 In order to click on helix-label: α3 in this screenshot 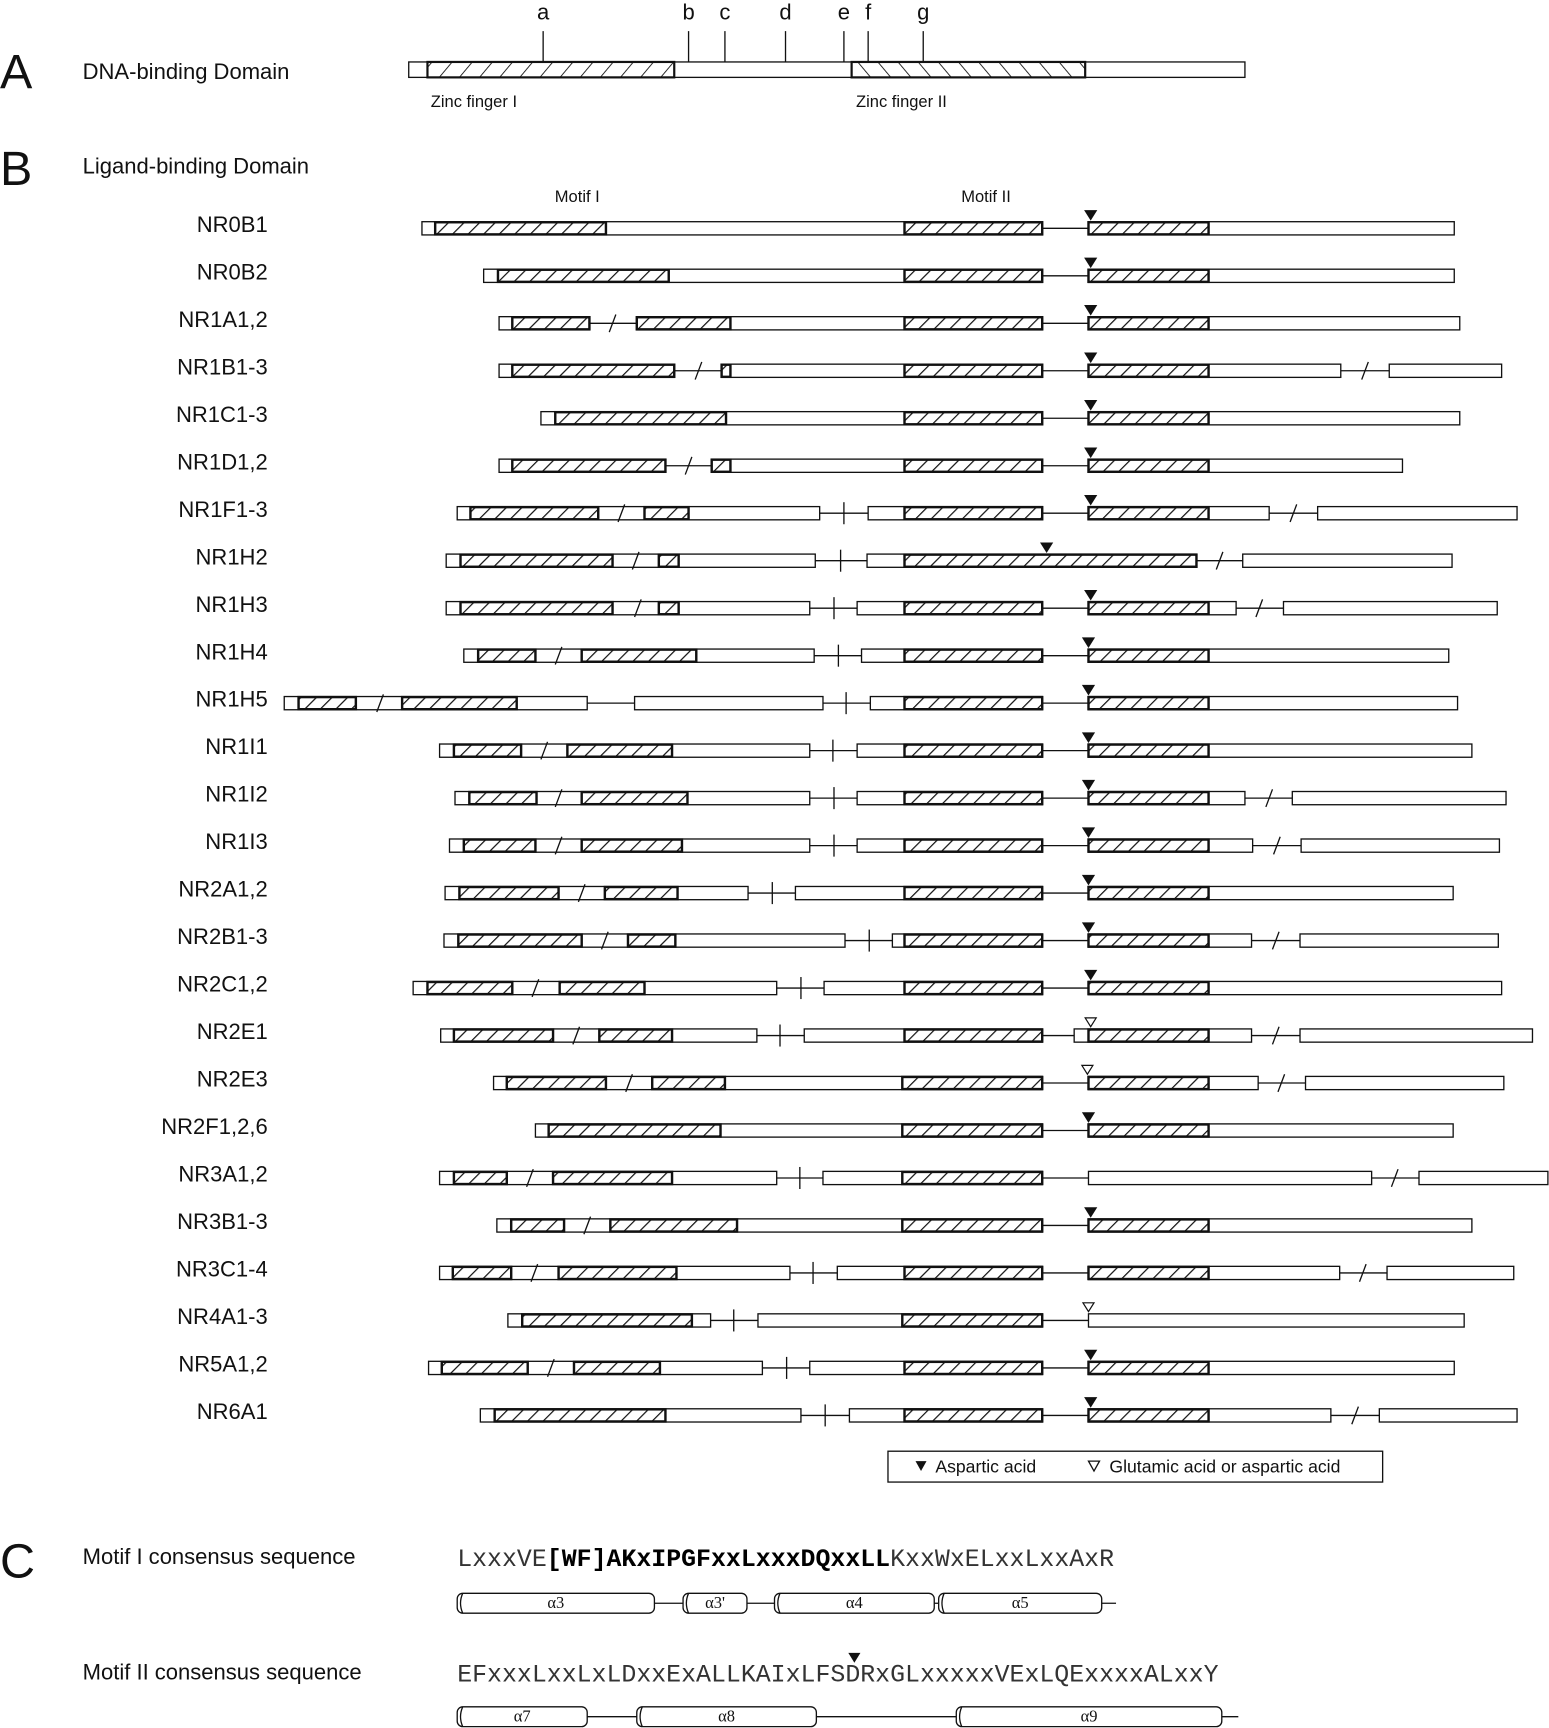, I will do `click(555, 1602)`.